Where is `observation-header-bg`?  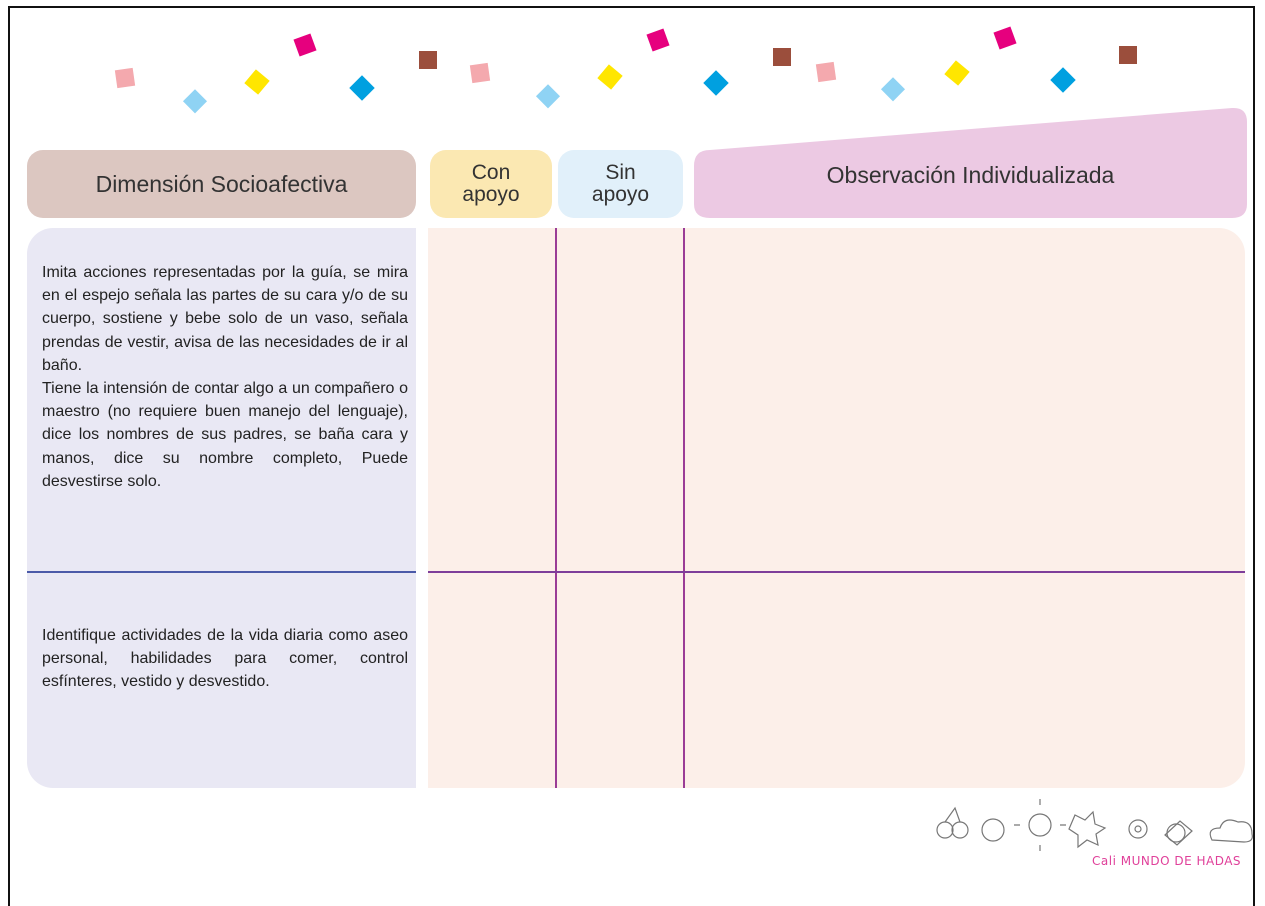 observation-header-bg is located at coordinates (970, 162).